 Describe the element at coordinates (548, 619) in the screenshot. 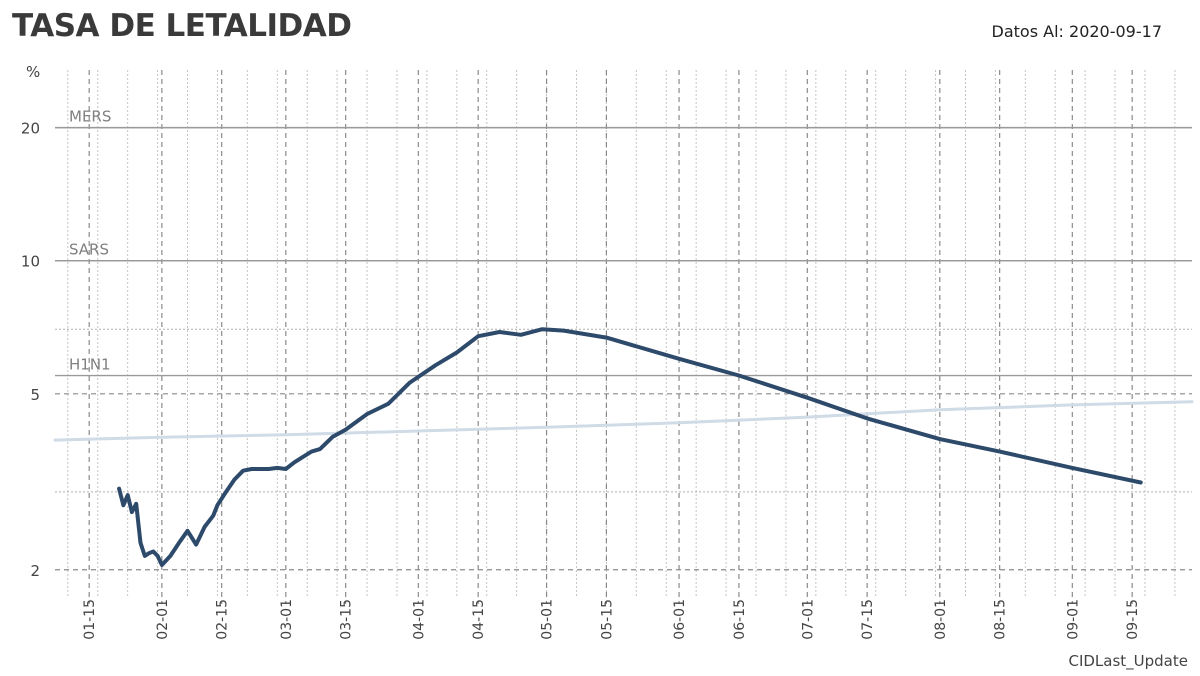

I see `x-tick-label: 05-01` at that location.